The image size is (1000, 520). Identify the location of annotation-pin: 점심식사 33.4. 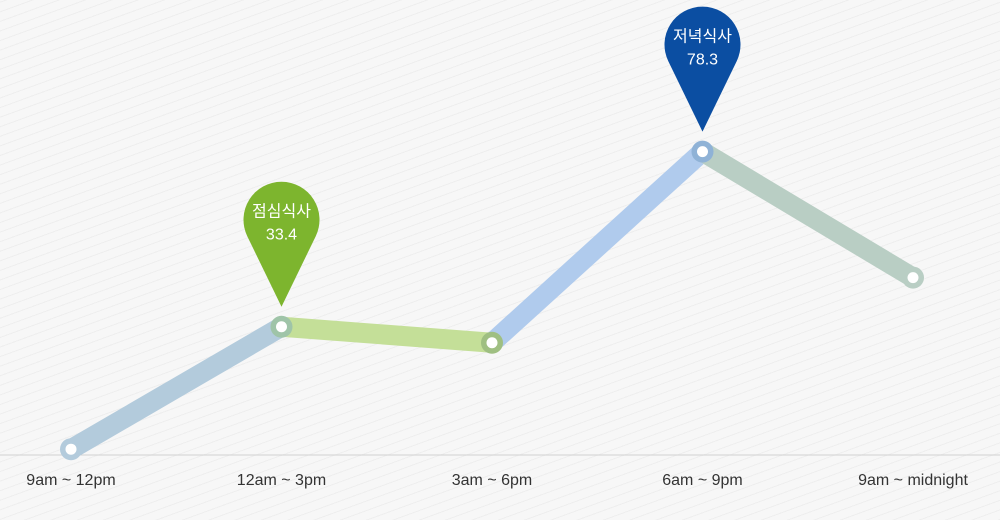
(282, 244).